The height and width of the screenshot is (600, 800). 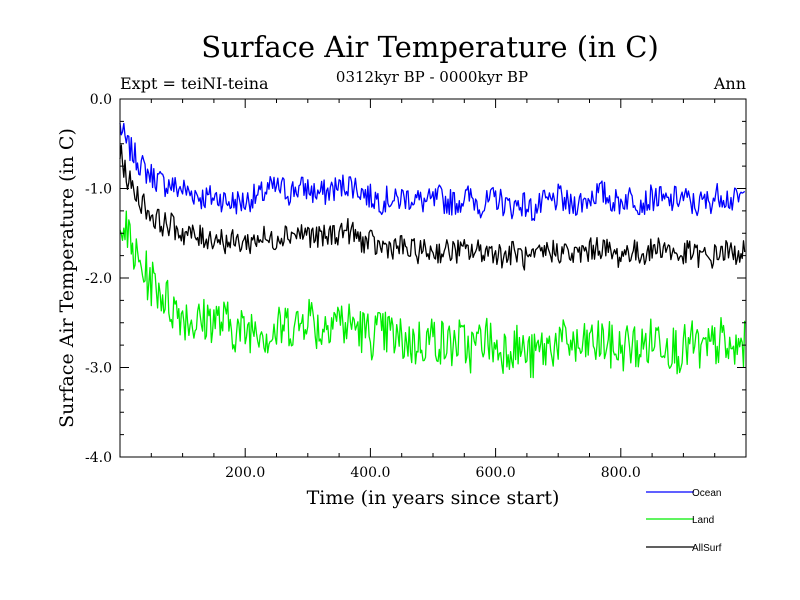 What do you see at coordinates (98, 190) in the screenshot?
I see `y-tick-label: -1.0` at bounding box center [98, 190].